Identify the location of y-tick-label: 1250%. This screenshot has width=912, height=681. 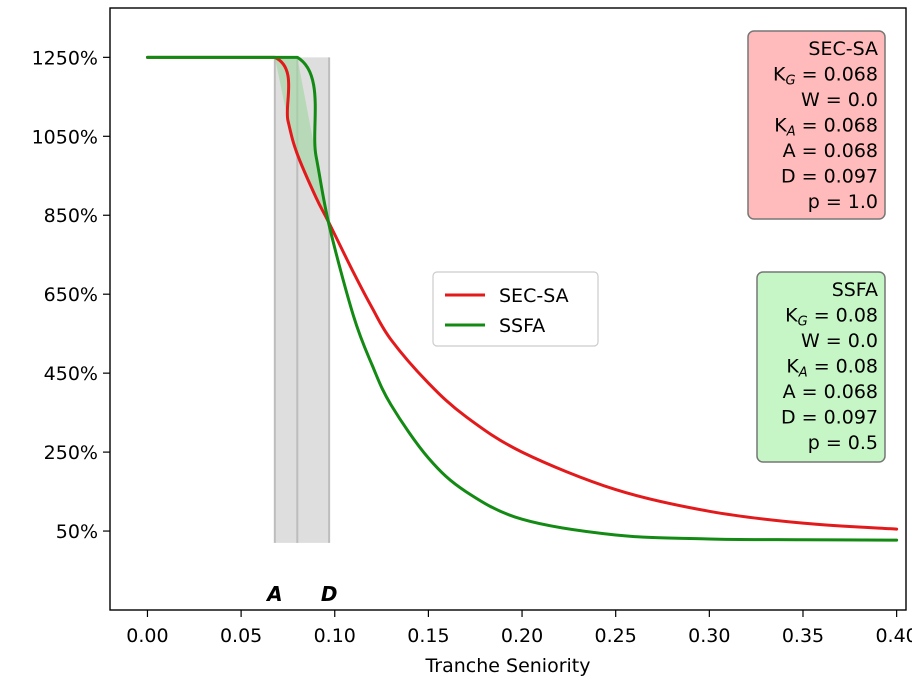
(65, 58).